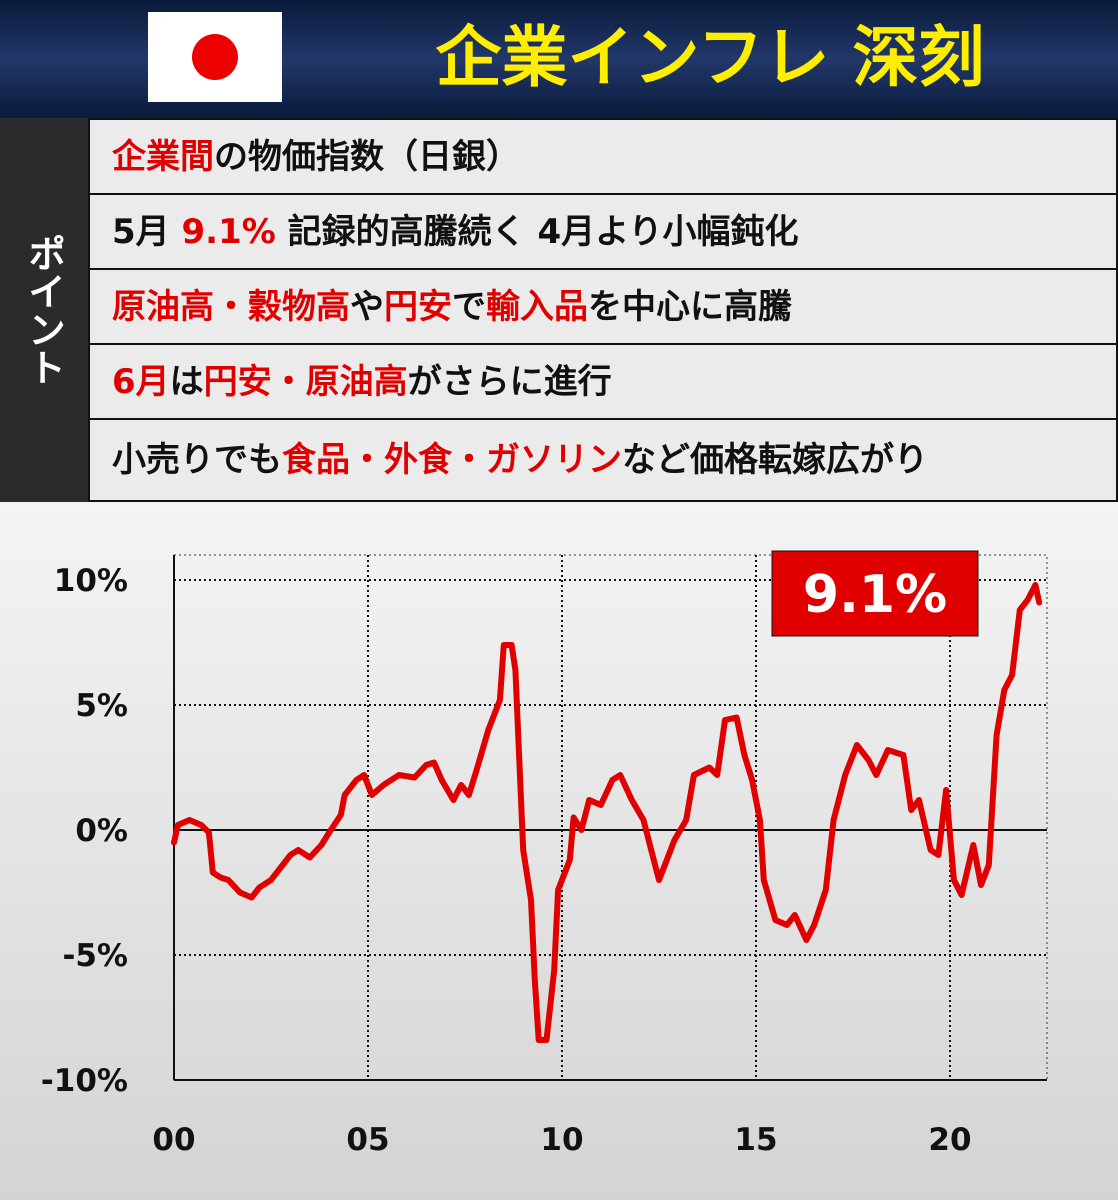  What do you see at coordinates (173, 1140) in the screenshot?
I see `x-tick-label: 00` at bounding box center [173, 1140].